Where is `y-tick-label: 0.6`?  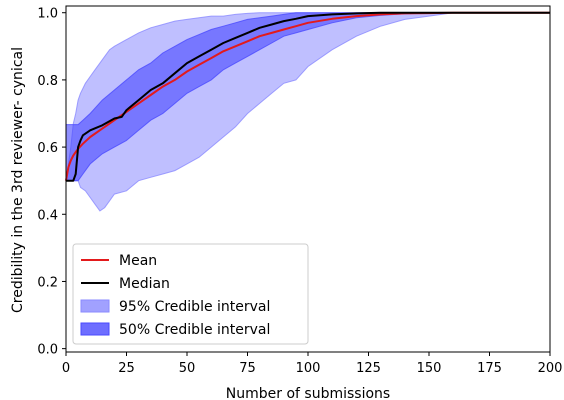
y-tick-label: 0.6 is located at coordinates (47, 148).